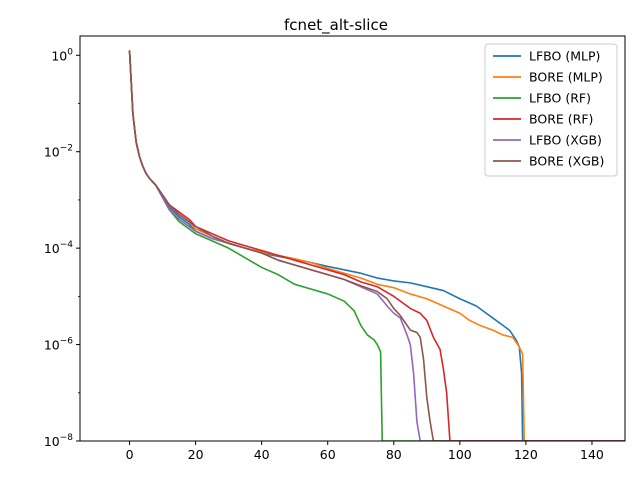 Image resolution: width=640 pixels, height=480 pixels. What do you see at coordinates (328, 454) in the screenshot?
I see `x-tick-label: 60` at bounding box center [328, 454].